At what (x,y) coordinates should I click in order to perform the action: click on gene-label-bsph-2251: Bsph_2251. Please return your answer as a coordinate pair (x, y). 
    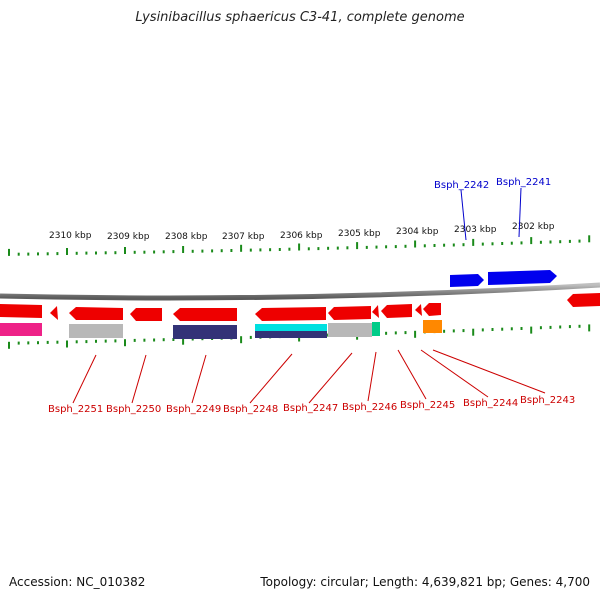
    Looking at the image, I should click on (75, 409).